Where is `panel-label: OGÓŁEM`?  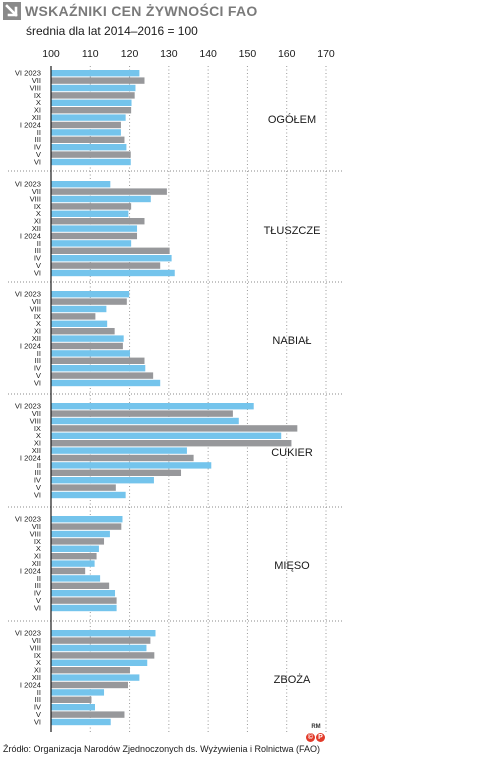 panel-label: OGÓŁEM is located at coordinates (292, 119).